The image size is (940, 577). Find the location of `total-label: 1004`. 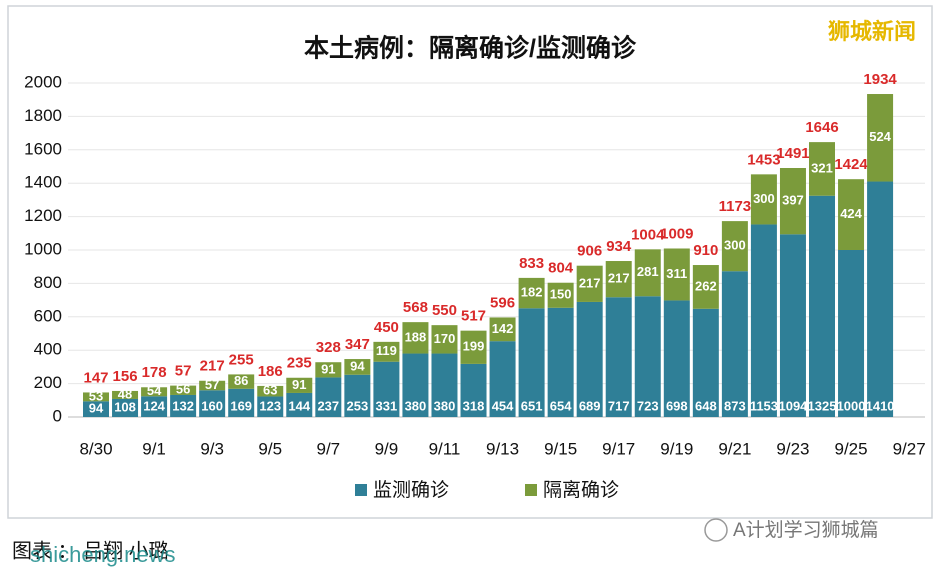

total-label: 1004 is located at coordinates (648, 234).